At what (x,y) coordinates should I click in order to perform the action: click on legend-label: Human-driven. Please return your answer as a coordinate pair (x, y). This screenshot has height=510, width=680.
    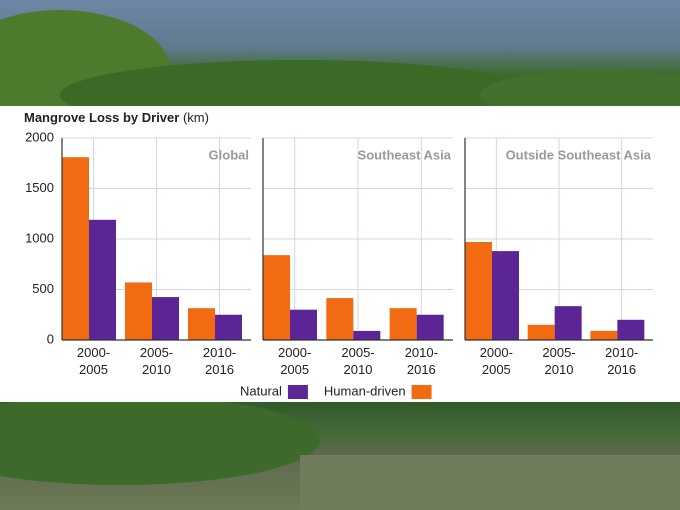
    Looking at the image, I should click on (365, 390).